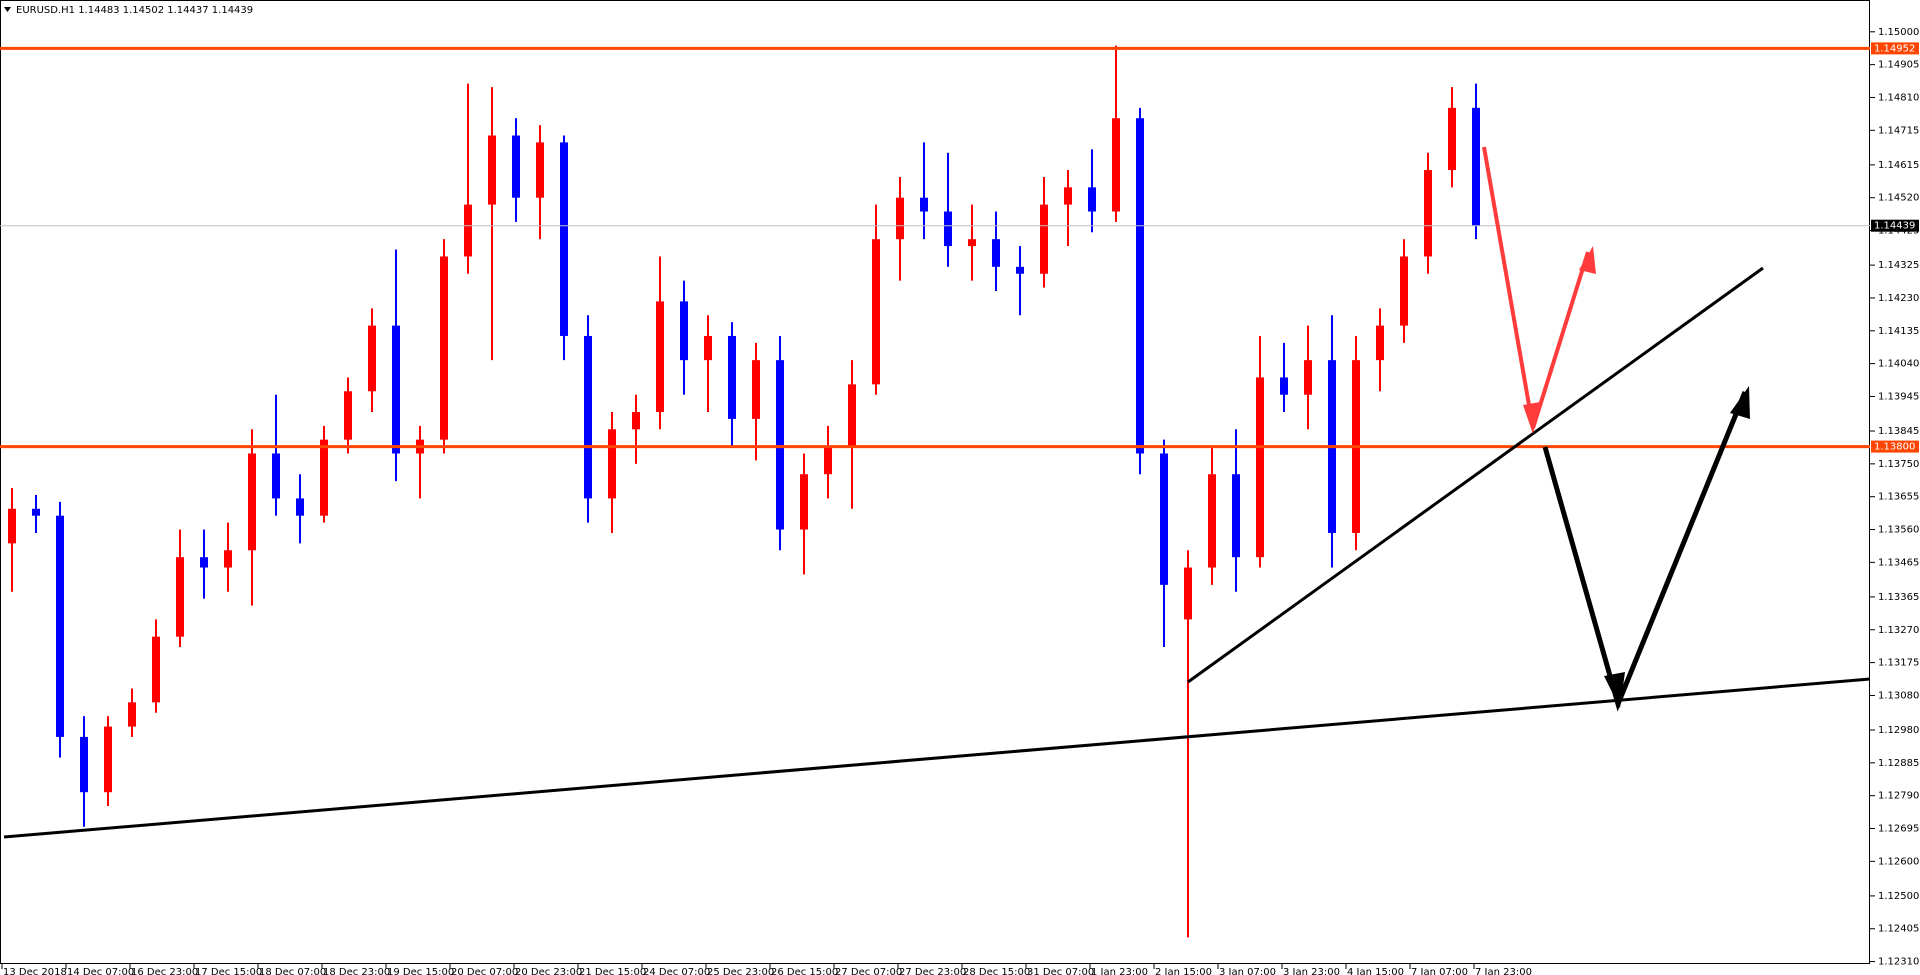 The width and height of the screenshot is (1920, 975). I want to click on x-tick-label: 20 Dec 23:00, so click(548, 971).